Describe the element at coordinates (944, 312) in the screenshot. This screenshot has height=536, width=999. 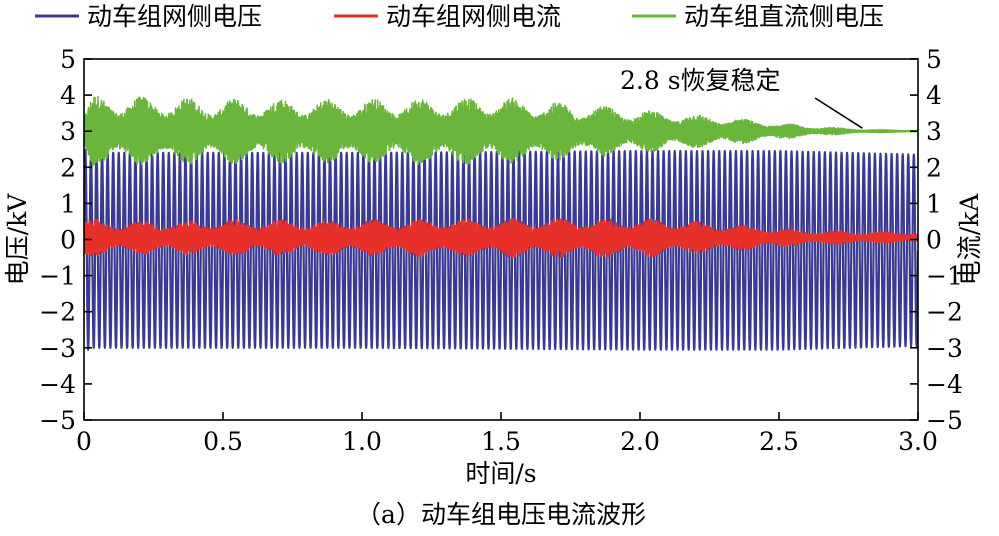
I see `y-tick-label-right: −2` at that location.